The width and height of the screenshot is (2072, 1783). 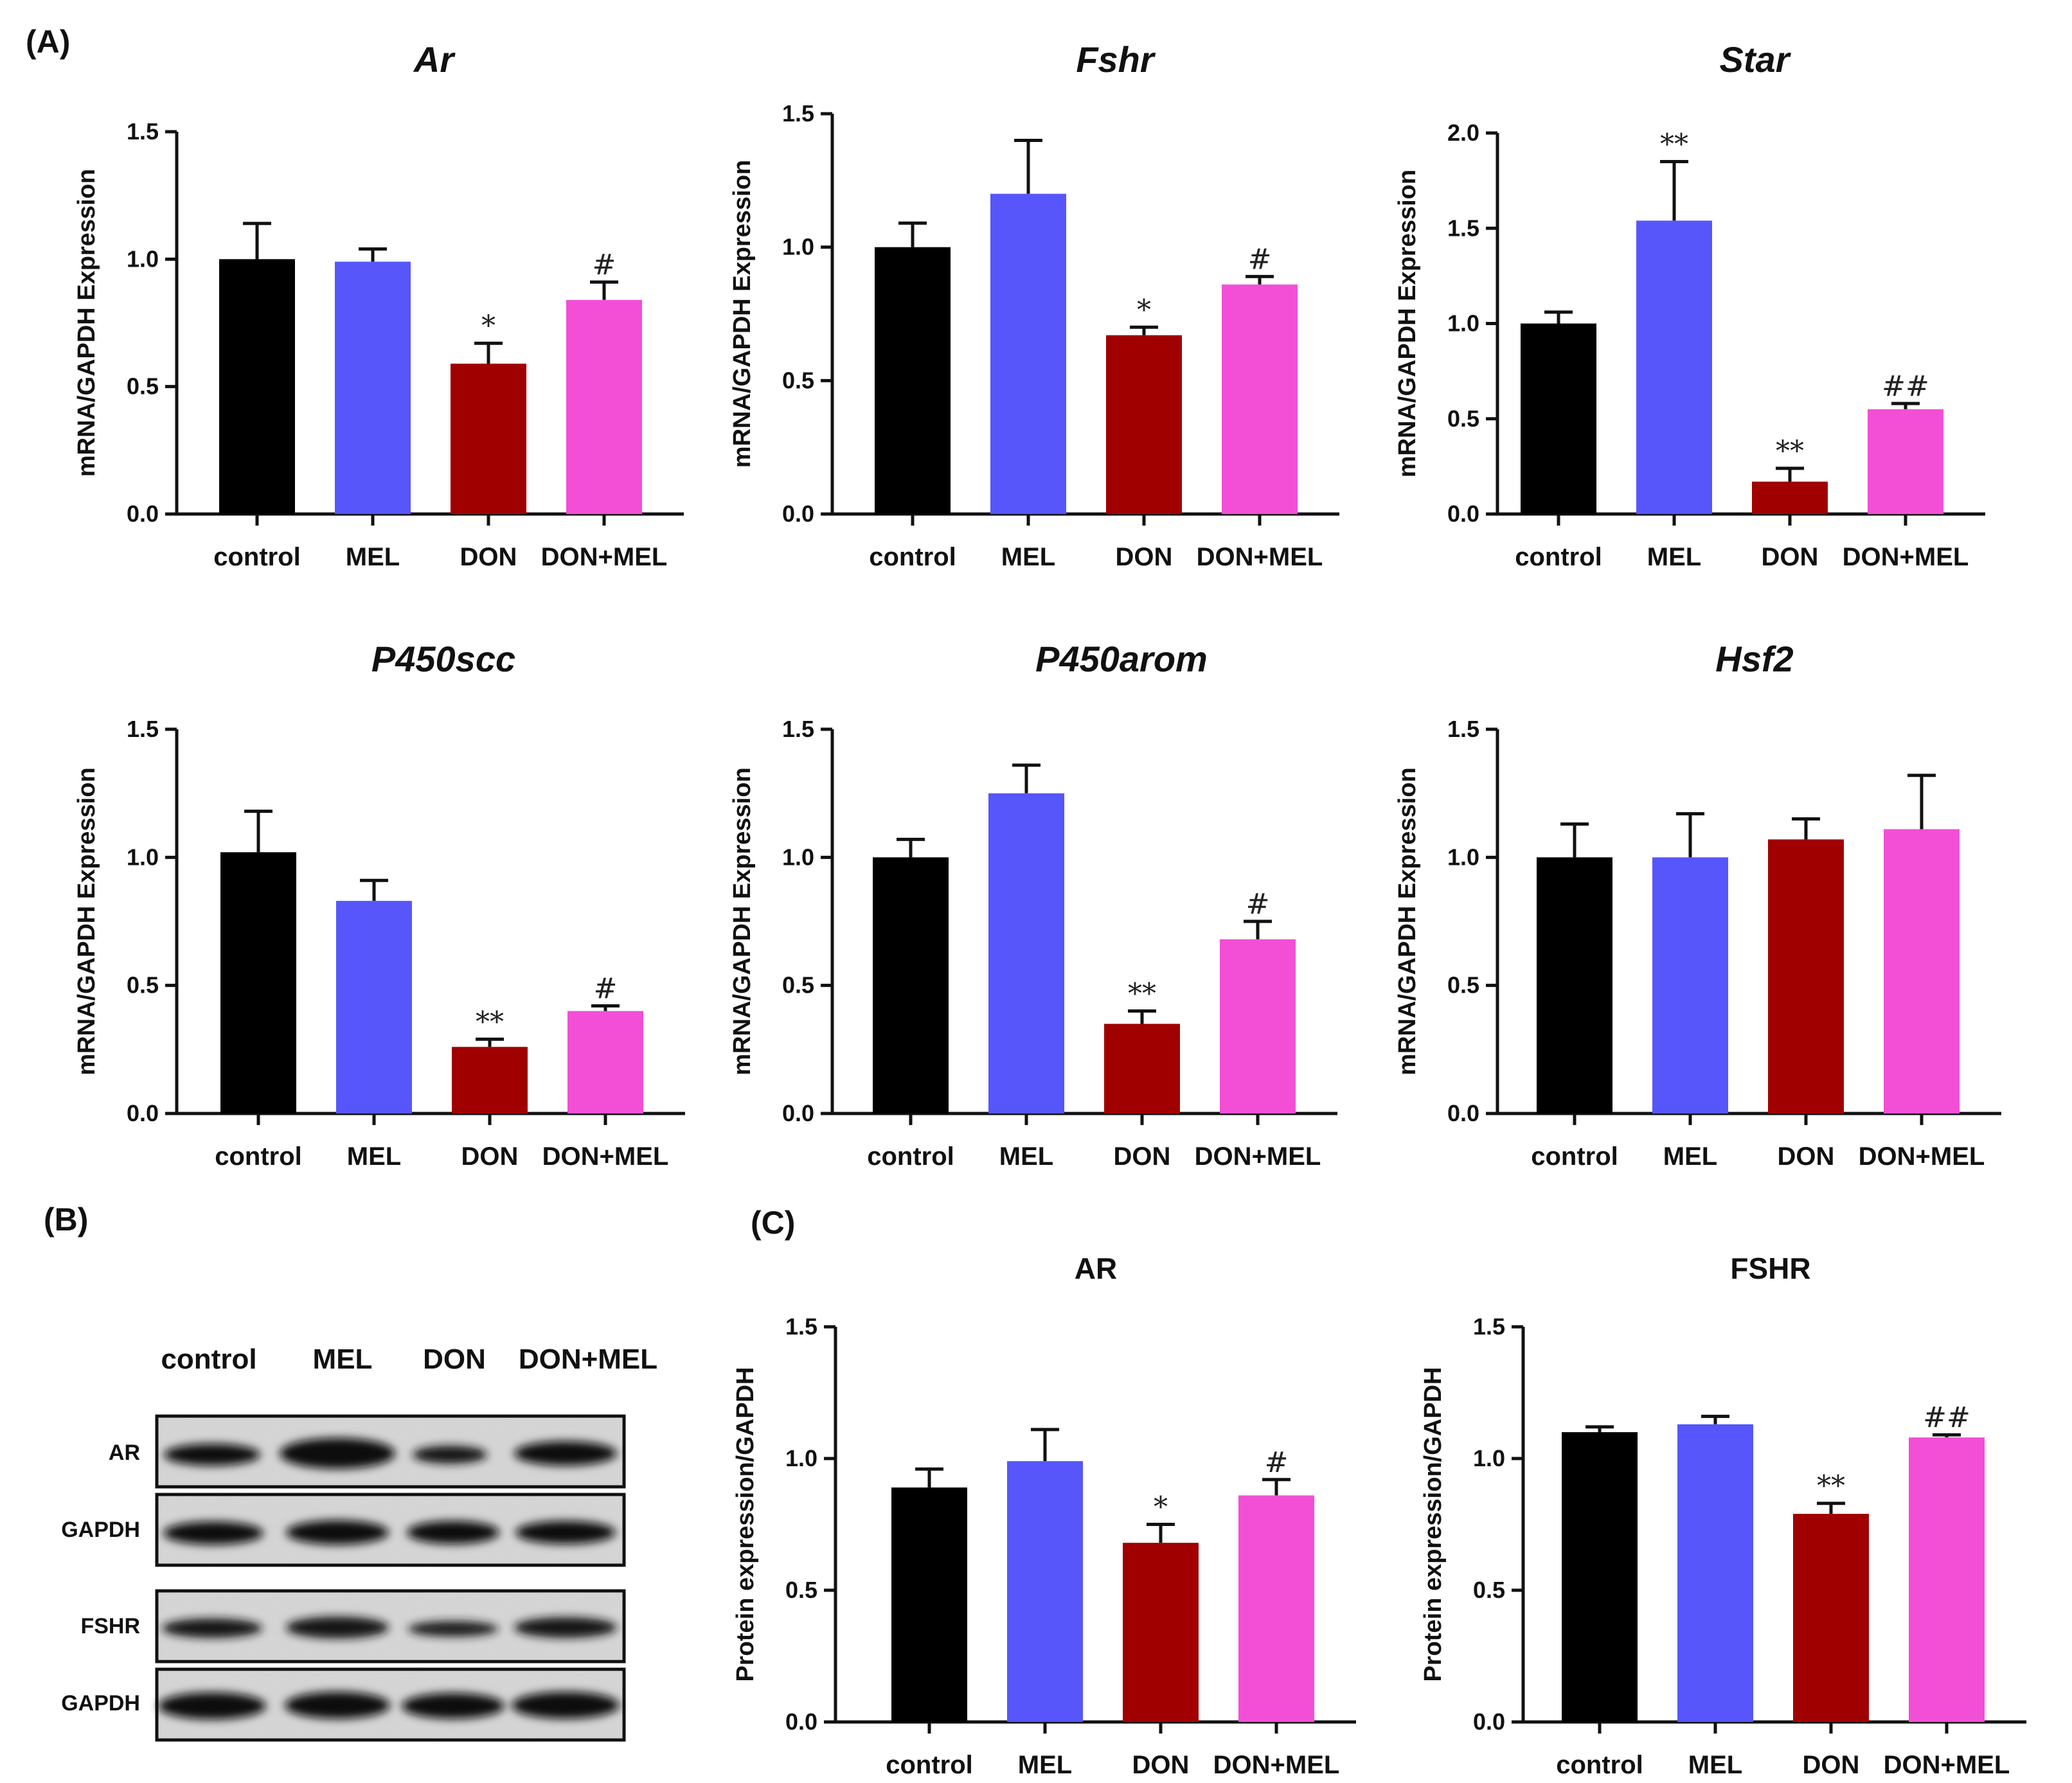 What do you see at coordinates (1905, 387) in the screenshot?
I see `significance-mark: ##` at bounding box center [1905, 387].